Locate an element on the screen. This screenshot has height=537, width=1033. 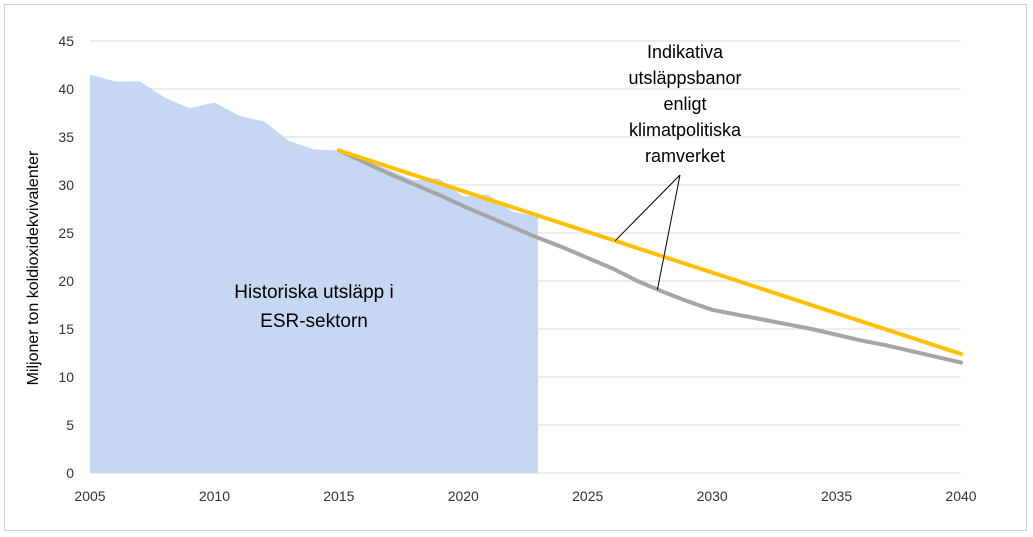
y-tick-label: 0 is located at coordinates (70, 473).